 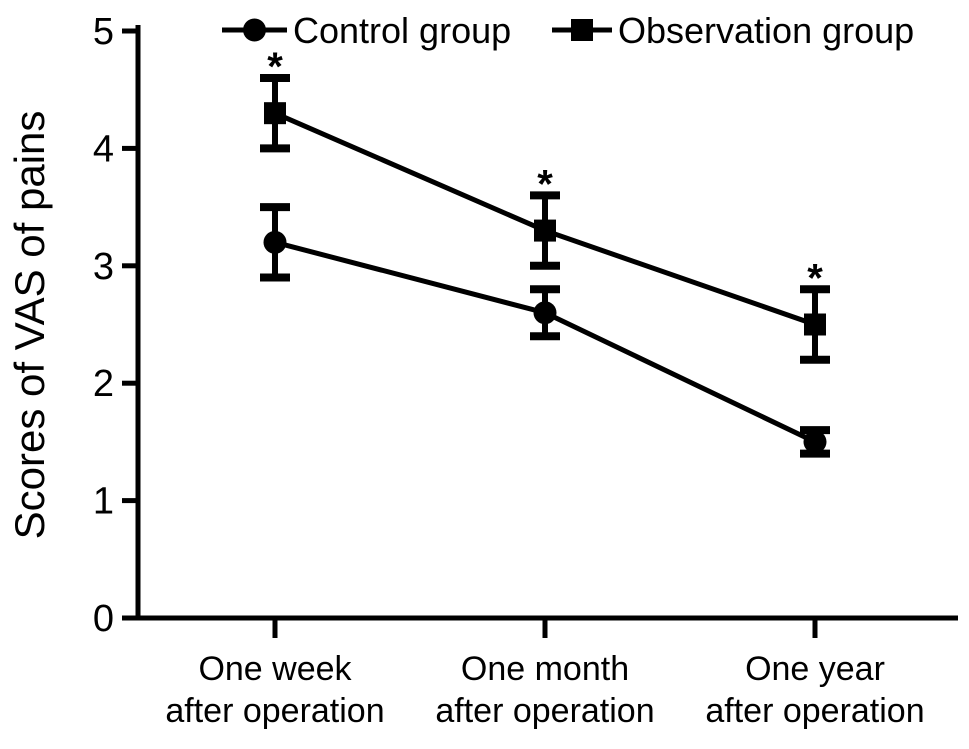 What do you see at coordinates (814, 690) in the screenshot?
I see `x-tick-label: One year after operation` at bounding box center [814, 690].